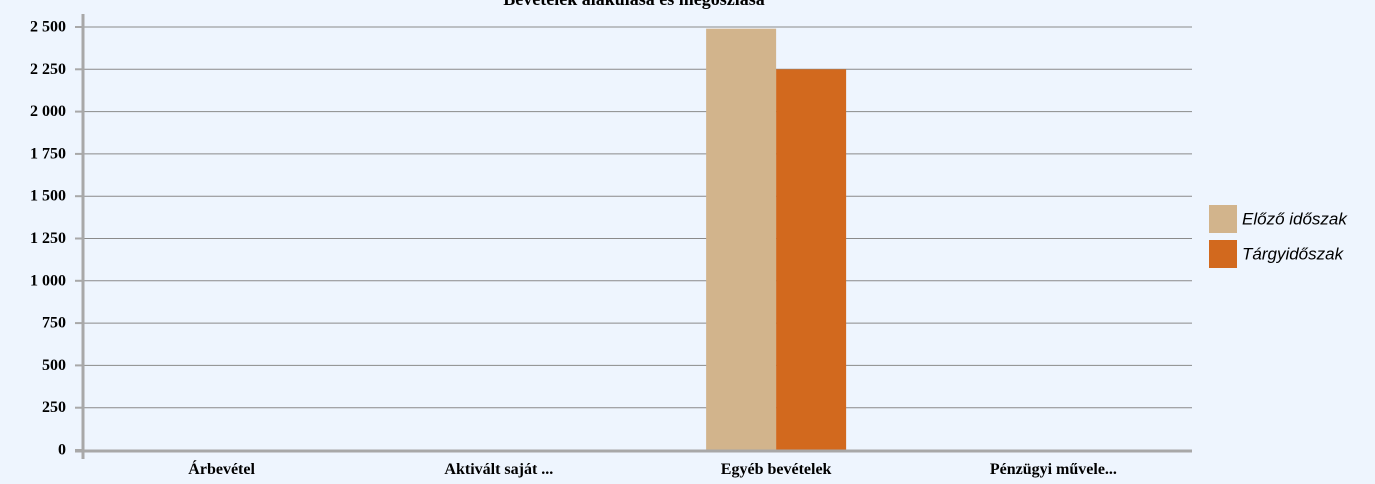  I want to click on y-axis-tick-label: 500, so click(54, 365).